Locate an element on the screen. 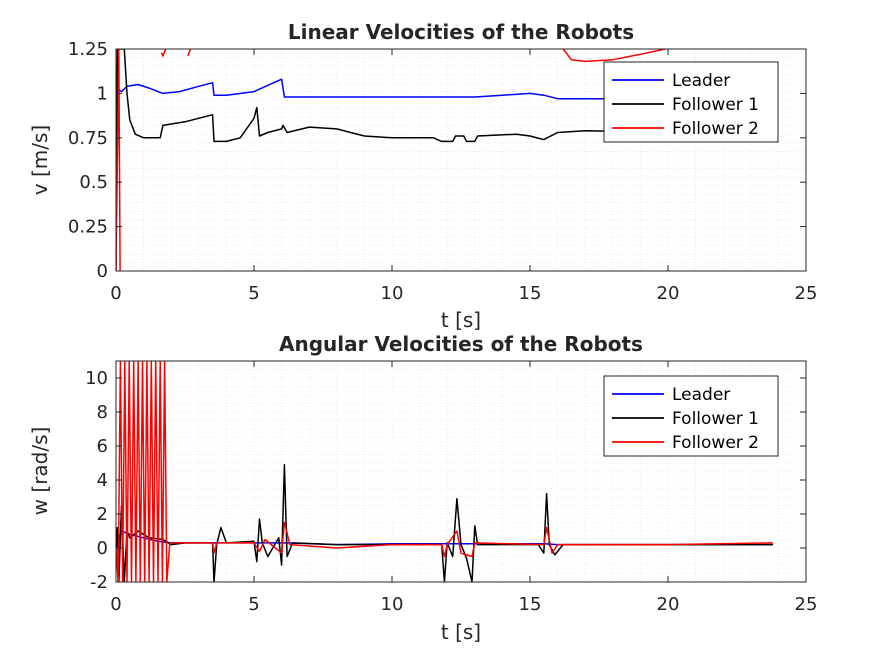 The height and width of the screenshot is (656, 891). chart-title: Linear Velocities of the Robots is located at coordinates (461, 32).